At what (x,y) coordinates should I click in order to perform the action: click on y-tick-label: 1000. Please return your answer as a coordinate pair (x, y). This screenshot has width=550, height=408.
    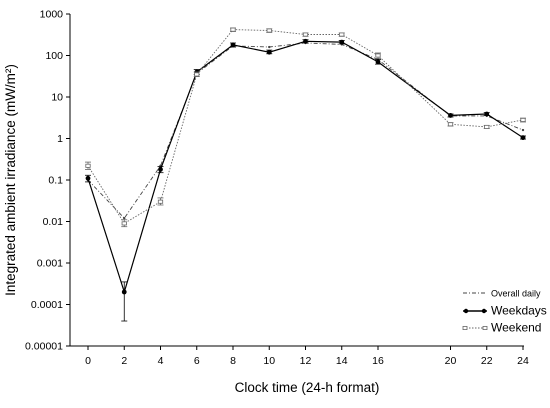
    Looking at the image, I should click on (52, 15).